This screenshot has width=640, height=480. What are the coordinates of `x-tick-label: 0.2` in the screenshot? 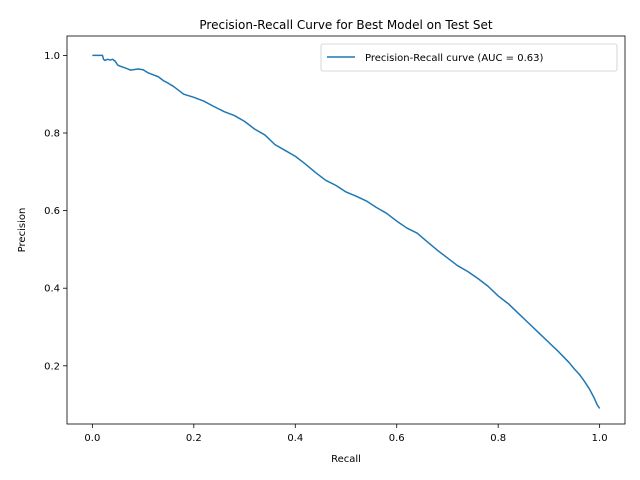 It's located at (194, 438).